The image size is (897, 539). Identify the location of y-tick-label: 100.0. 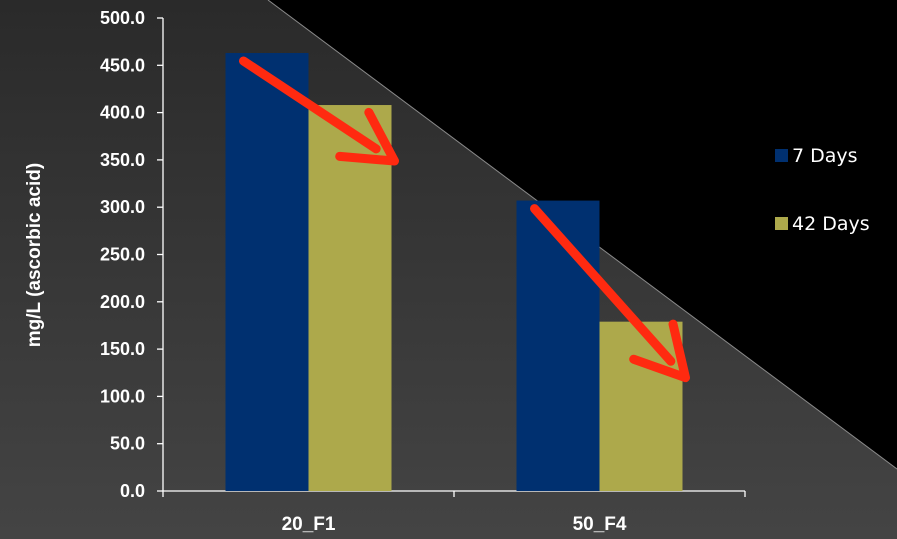
(122, 396).